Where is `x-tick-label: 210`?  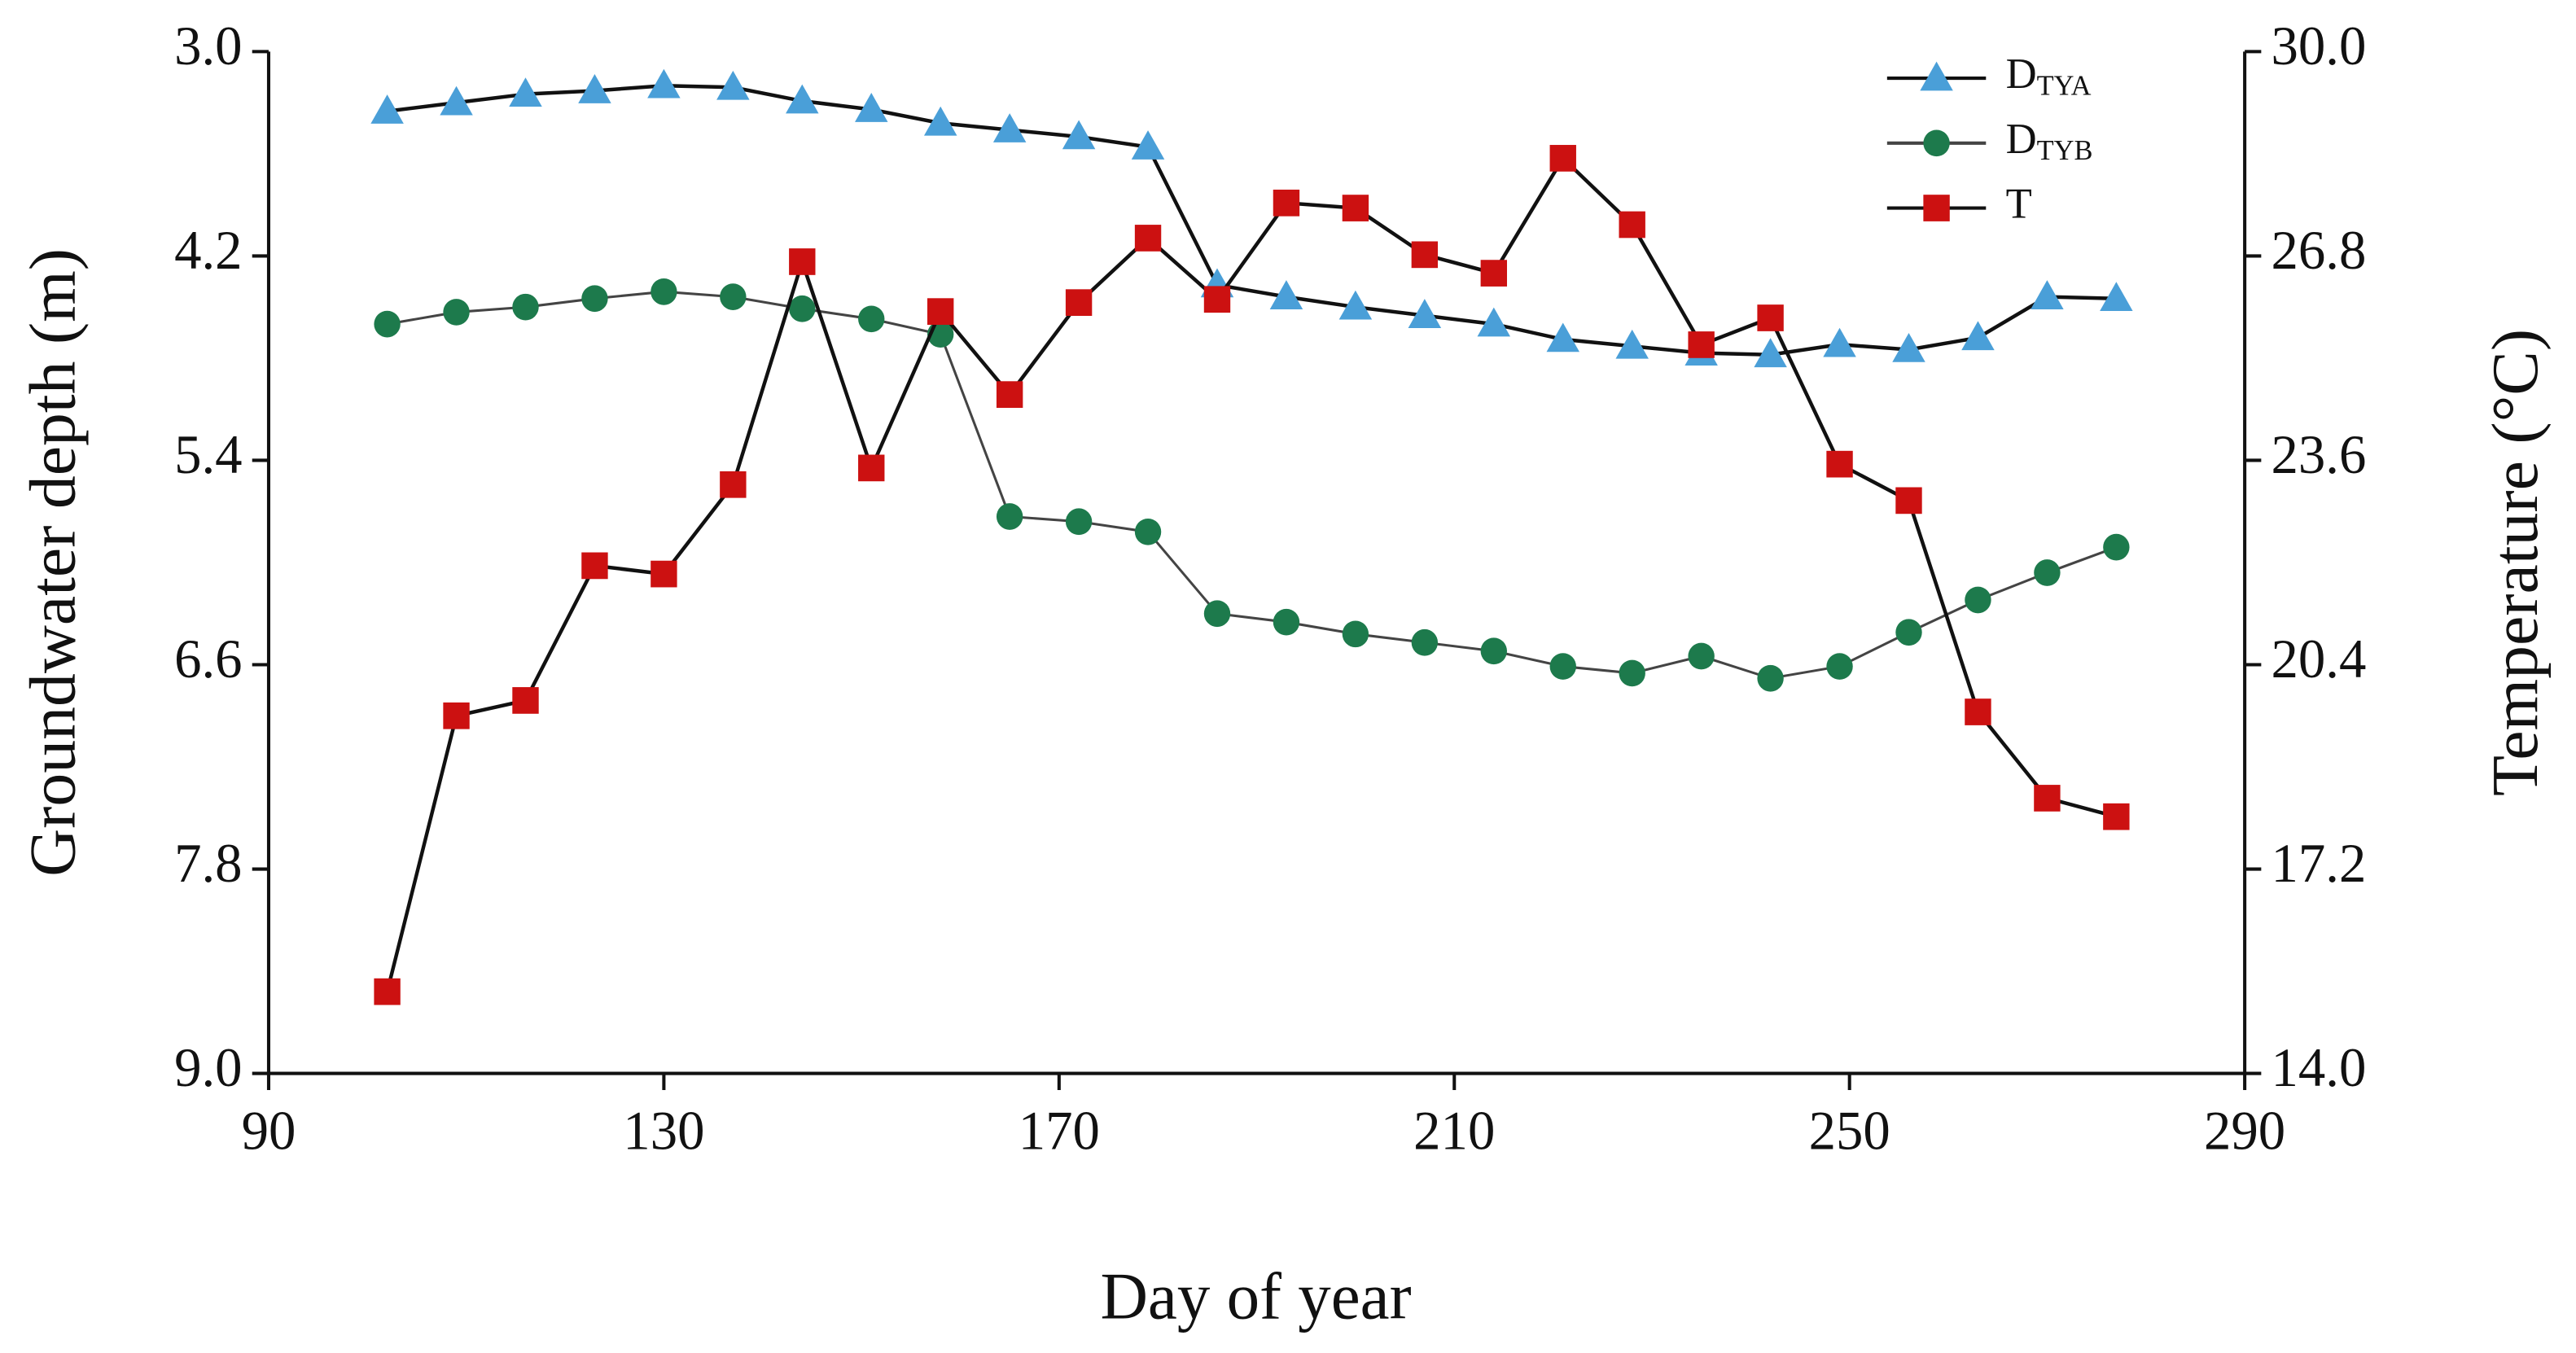 x-tick-label: 210 is located at coordinates (1454, 1130).